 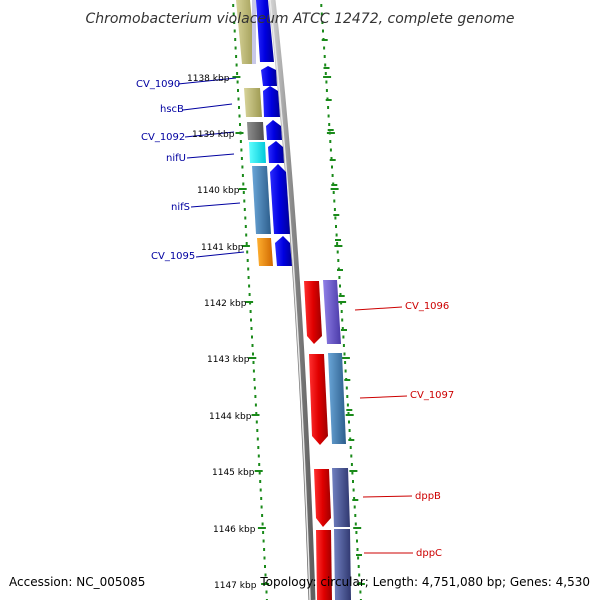 What do you see at coordinates (255, 131) in the screenshot?
I see `gene-feature-gray-cv1092` at bounding box center [255, 131].